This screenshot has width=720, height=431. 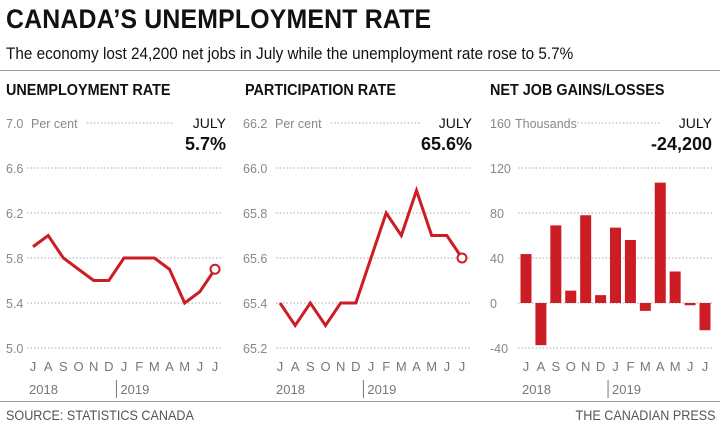 I want to click on y-tick-label: 80, so click(x=497, y=214).